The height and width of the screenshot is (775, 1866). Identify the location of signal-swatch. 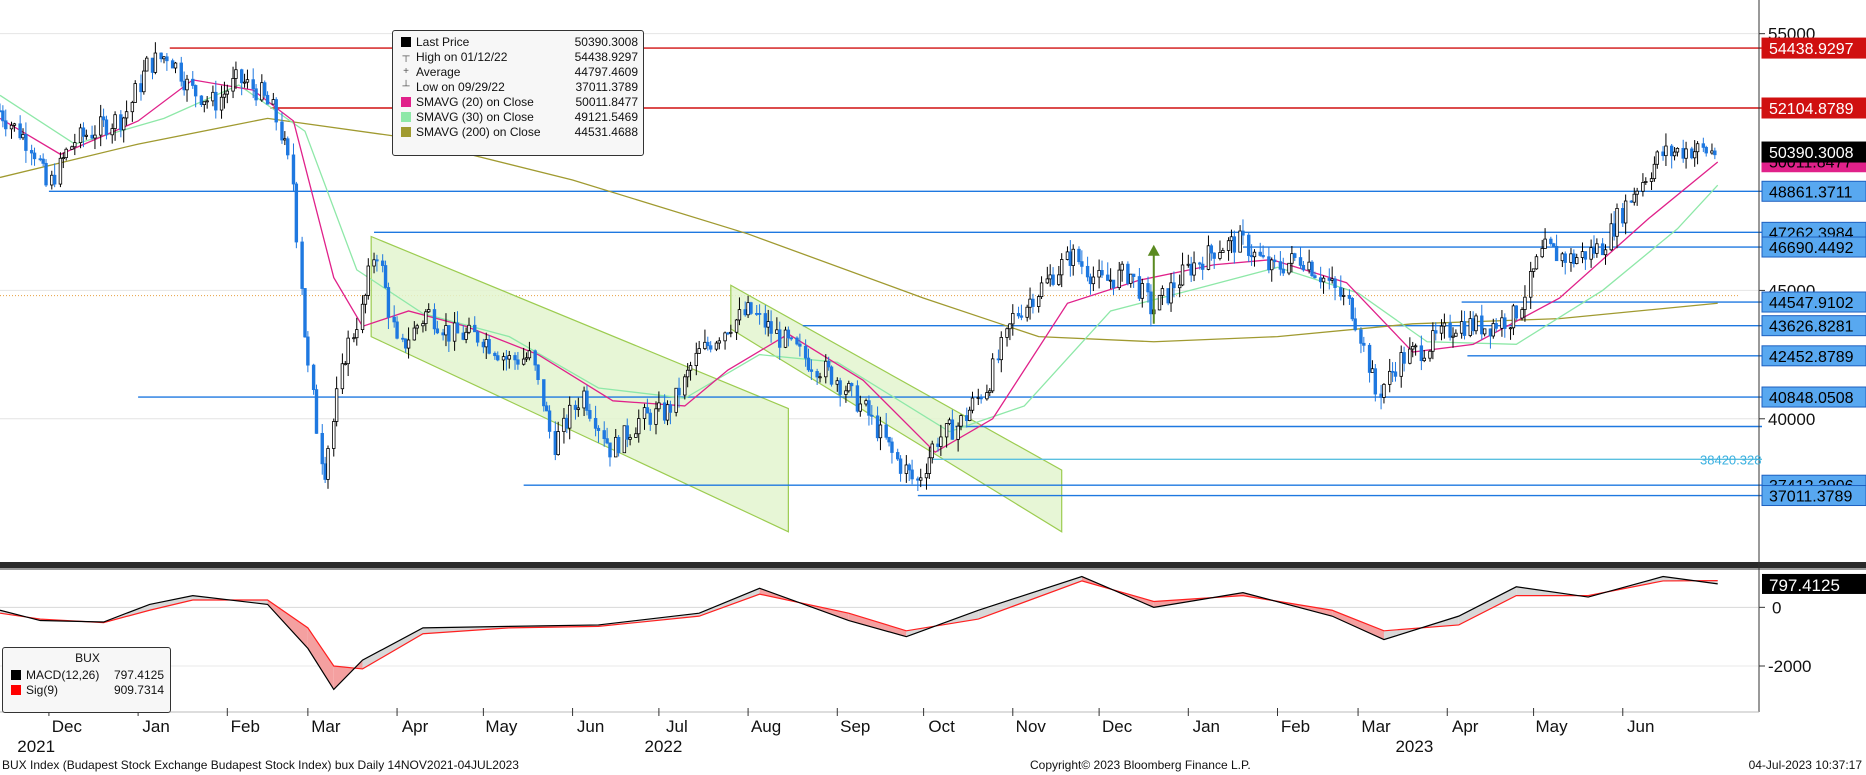
(16, 689).